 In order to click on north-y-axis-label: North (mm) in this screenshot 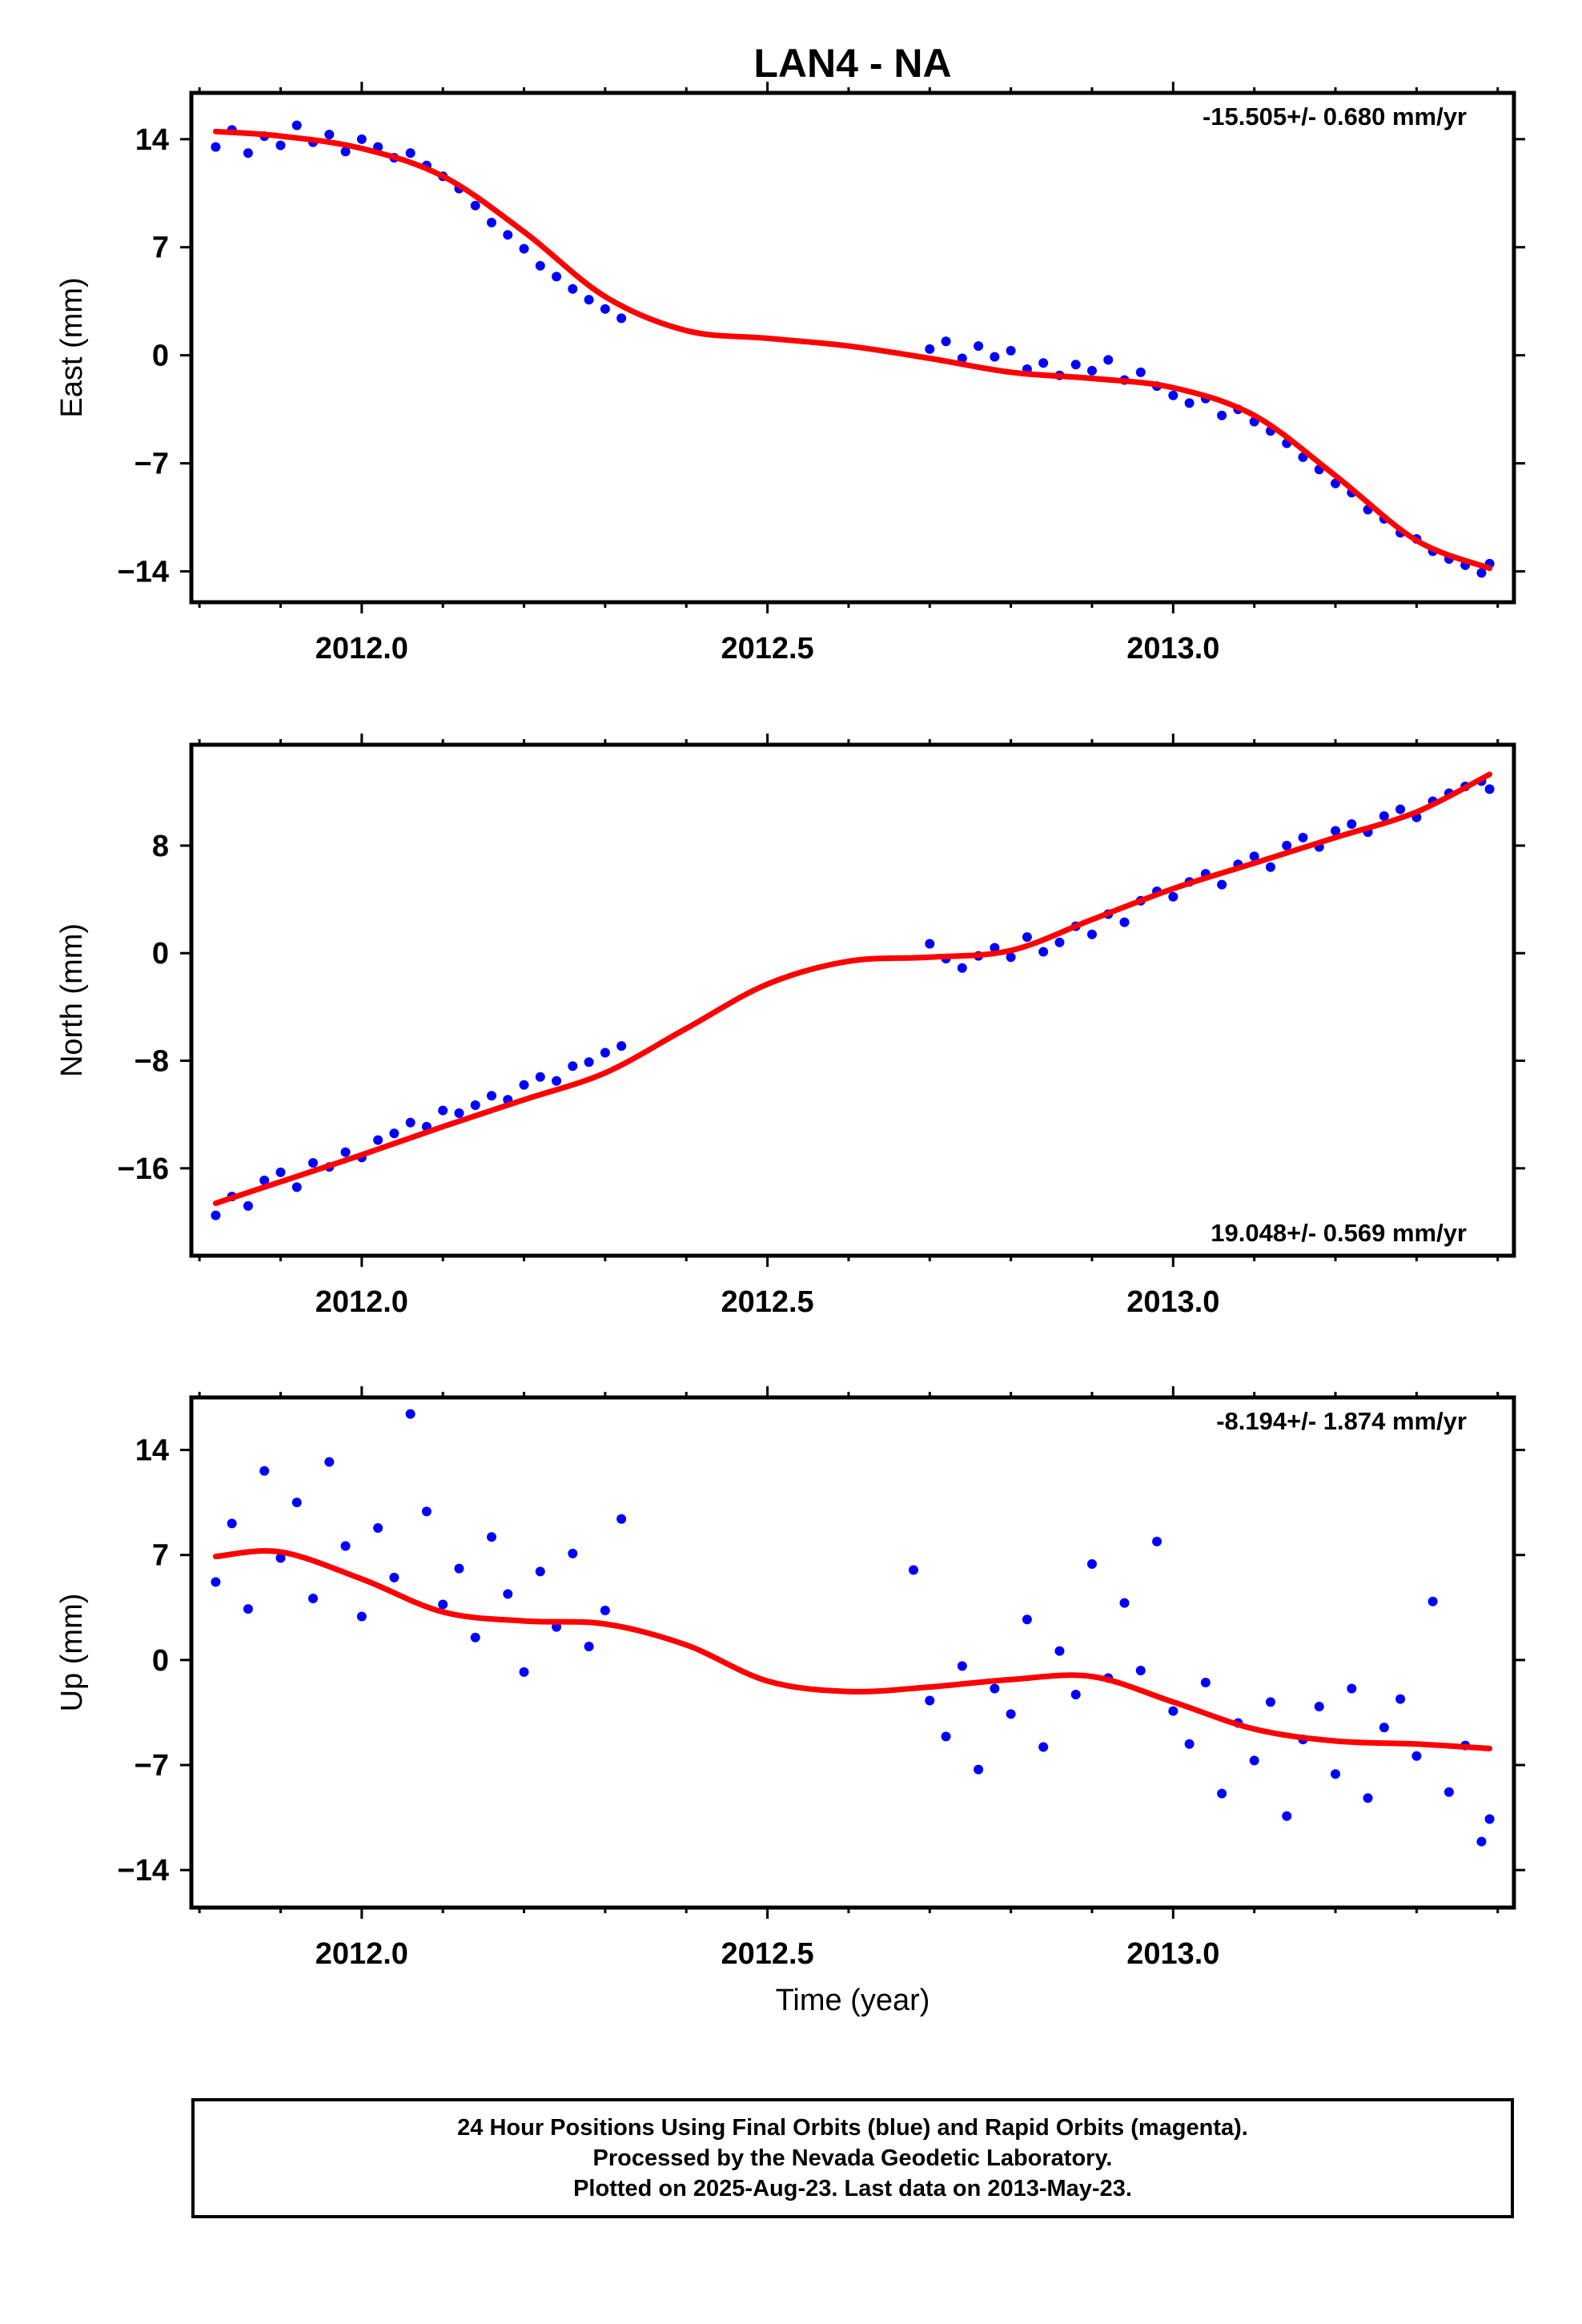, I will do `click(72, 1000)`.